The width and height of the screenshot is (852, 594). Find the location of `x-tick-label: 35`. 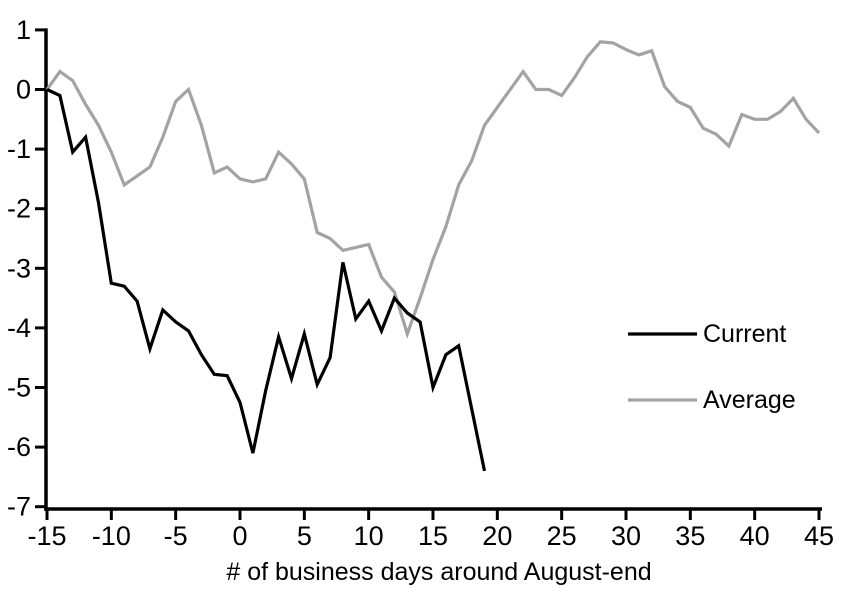

x-tick-label: 35 is located at coordinates (690, 536).